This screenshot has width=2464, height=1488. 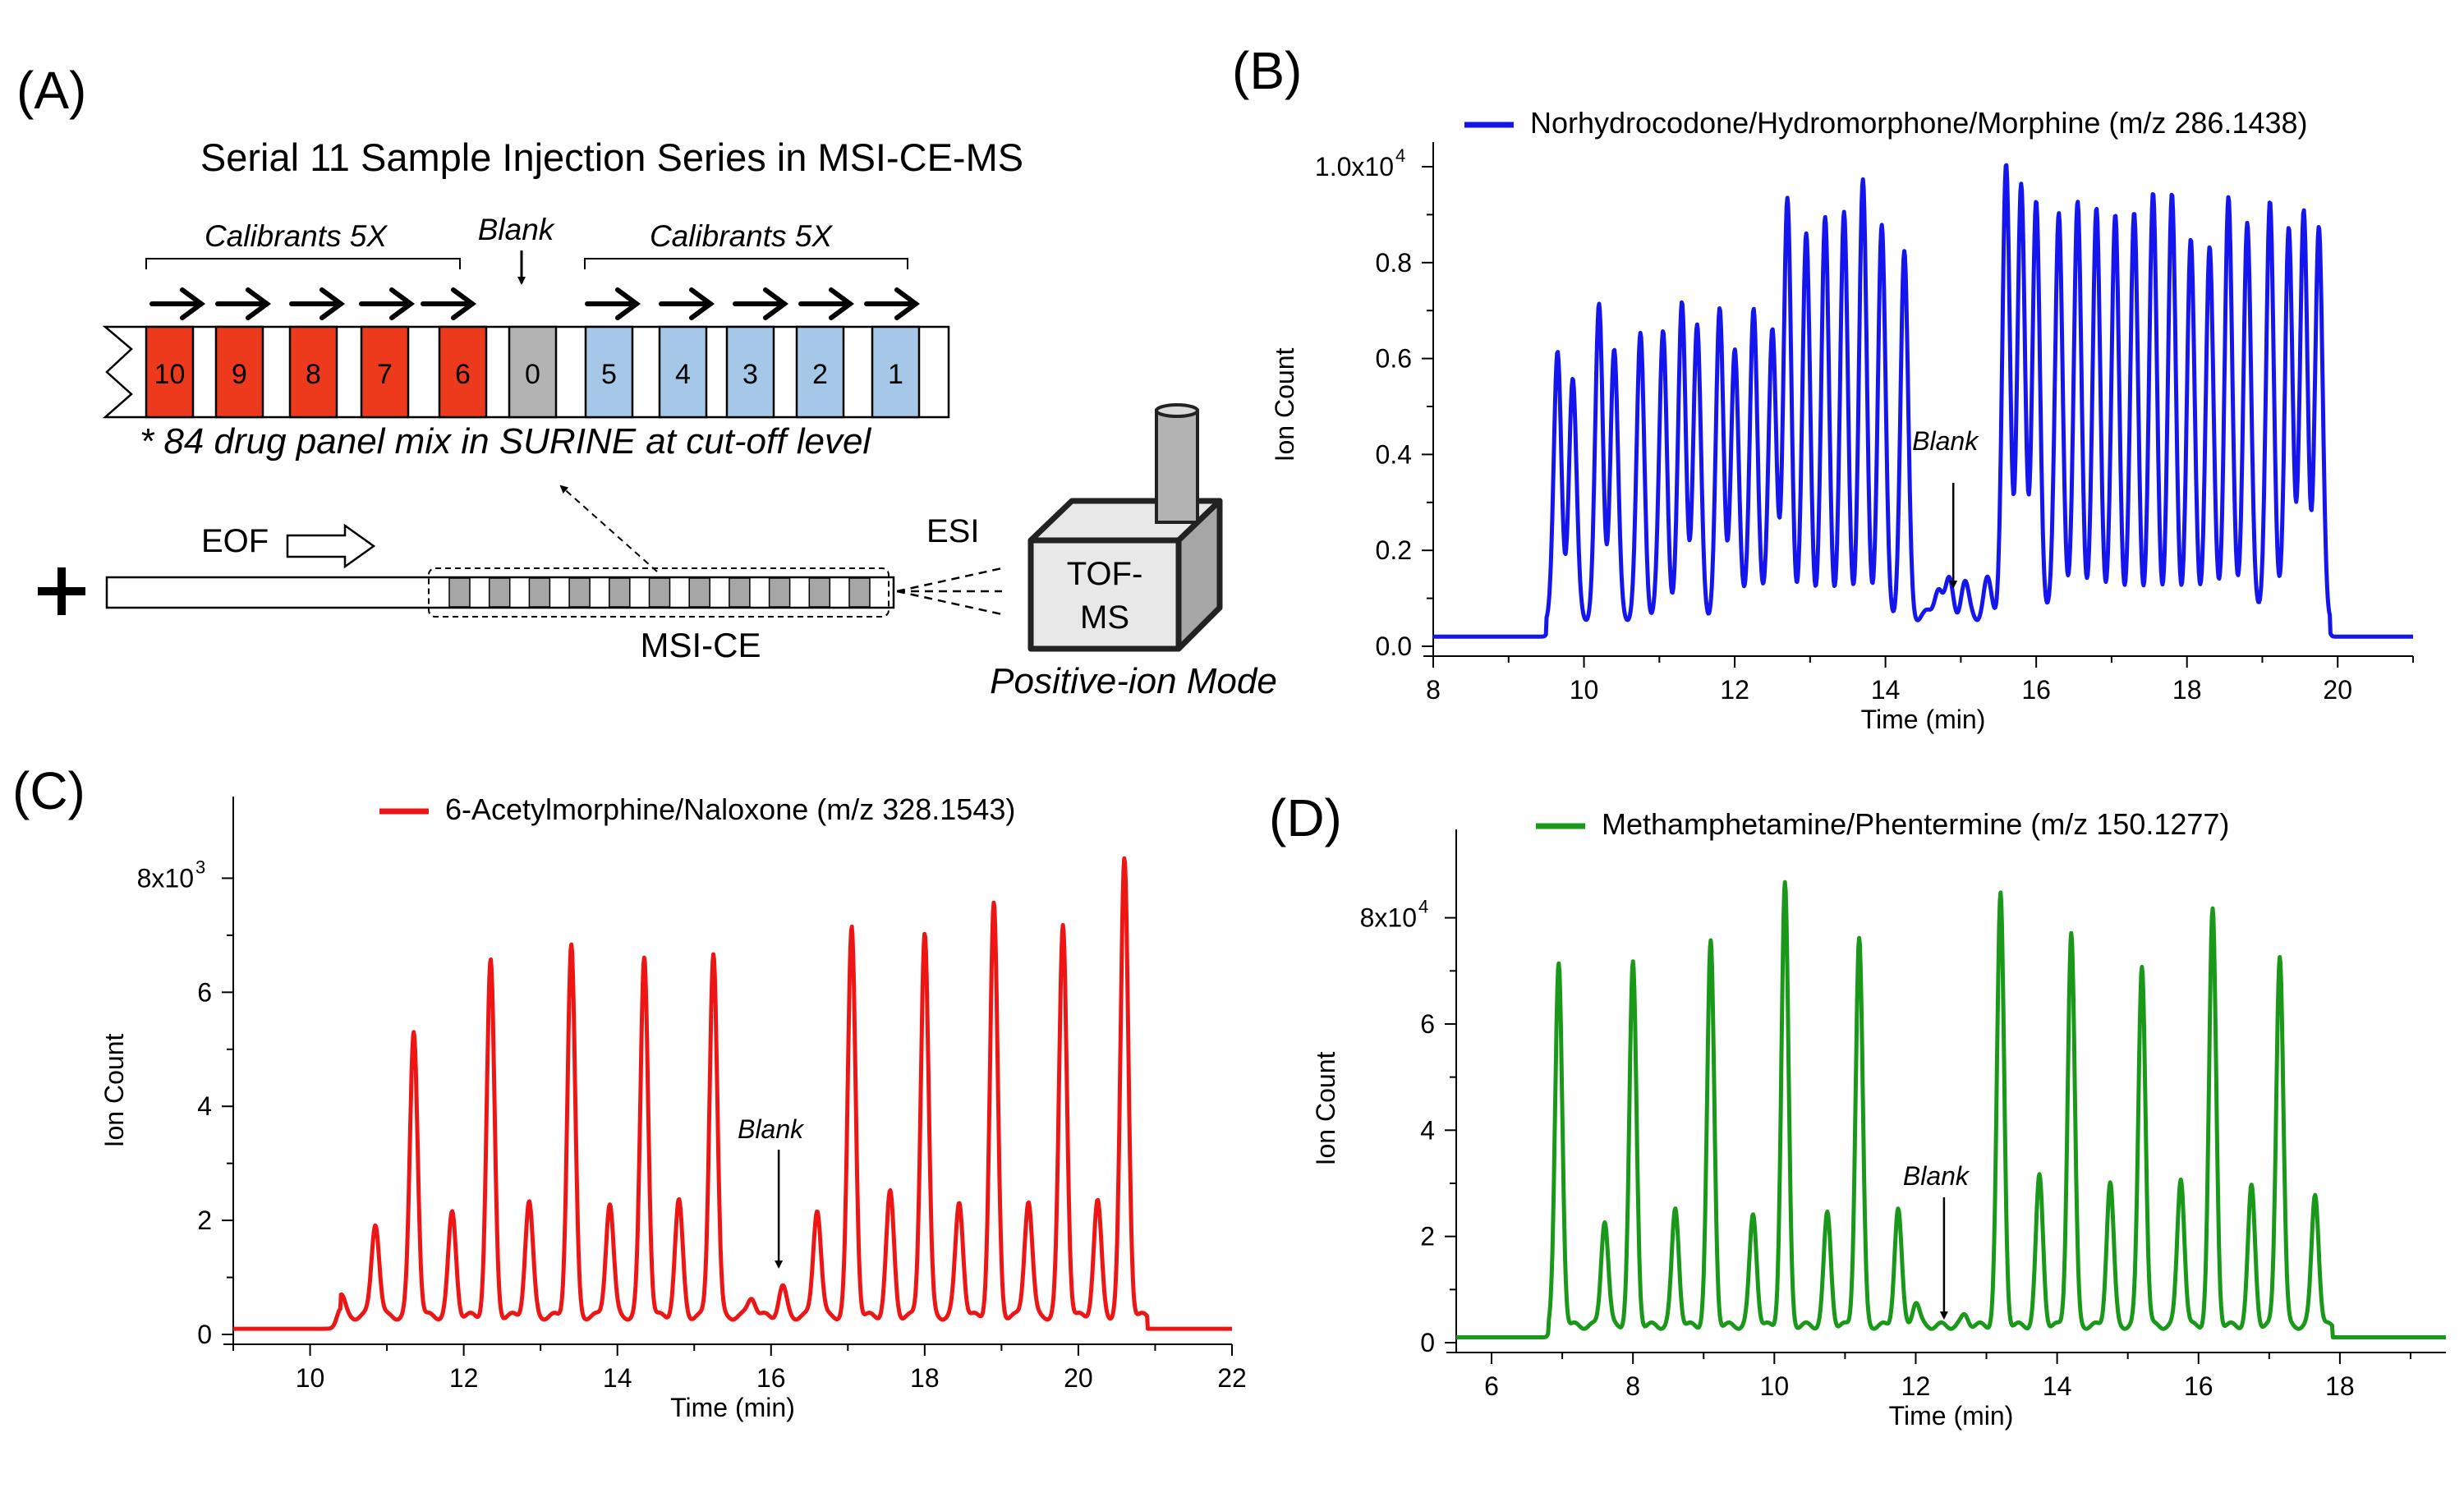 What do you see at coordinates (296, 236) in the screenshot?
I see `group-label-left: Calibrants 5X` at bounding box center [296, 236].